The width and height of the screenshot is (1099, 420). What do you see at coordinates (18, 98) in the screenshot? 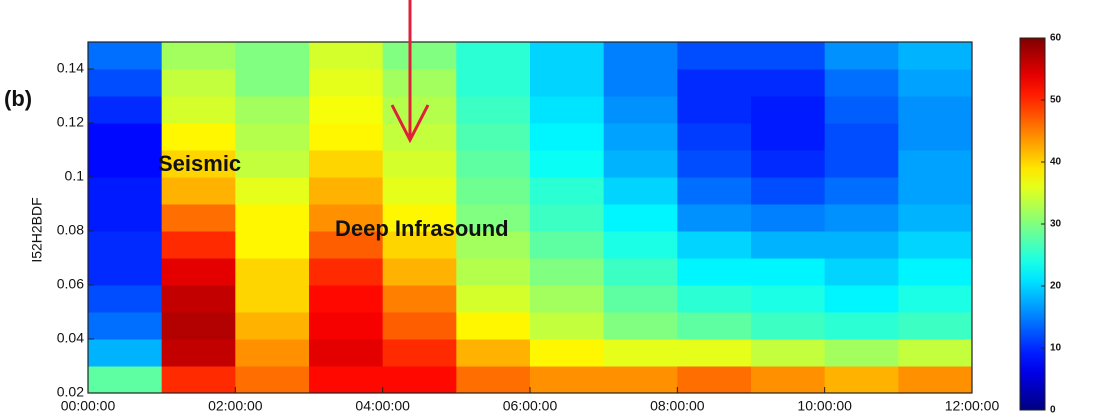
I see `panel-label: (b)` at bounding box center [18, 98].